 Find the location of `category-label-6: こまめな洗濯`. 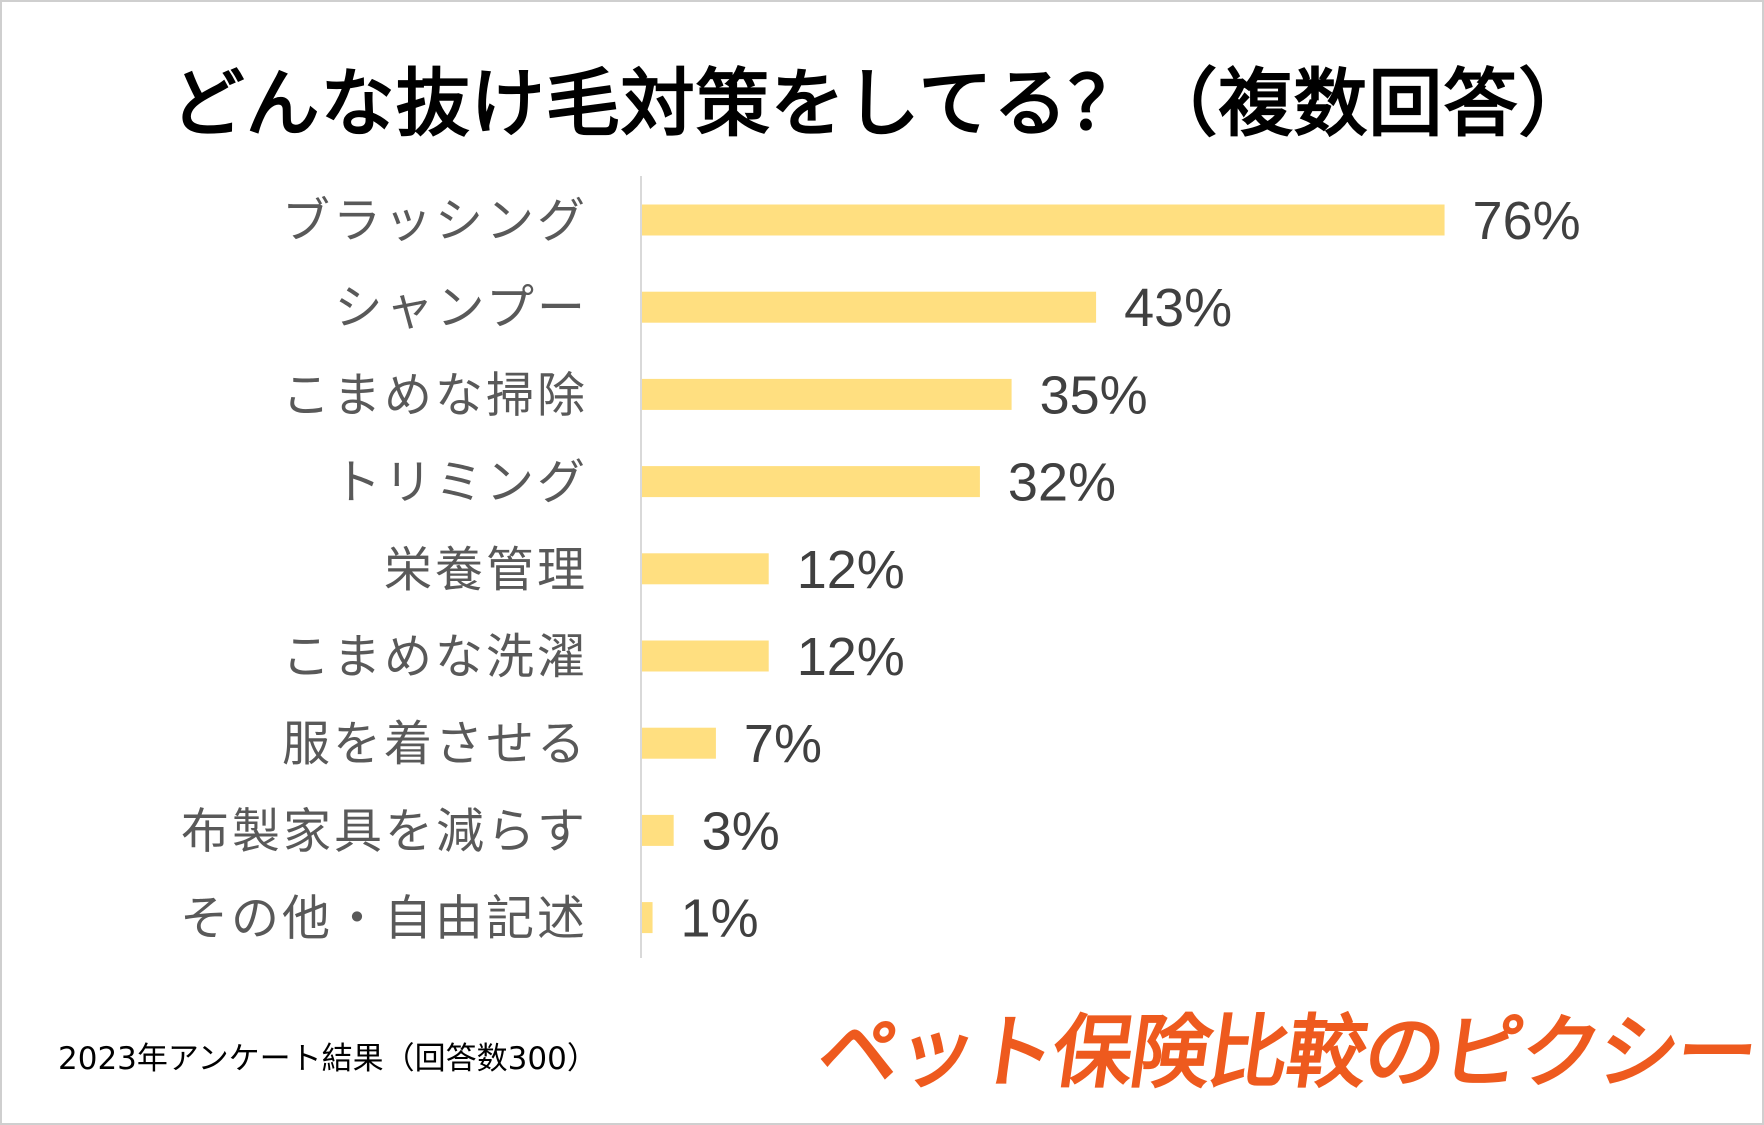

category-label-6: こまめな洗濯 is located at coordinates (435, 657).